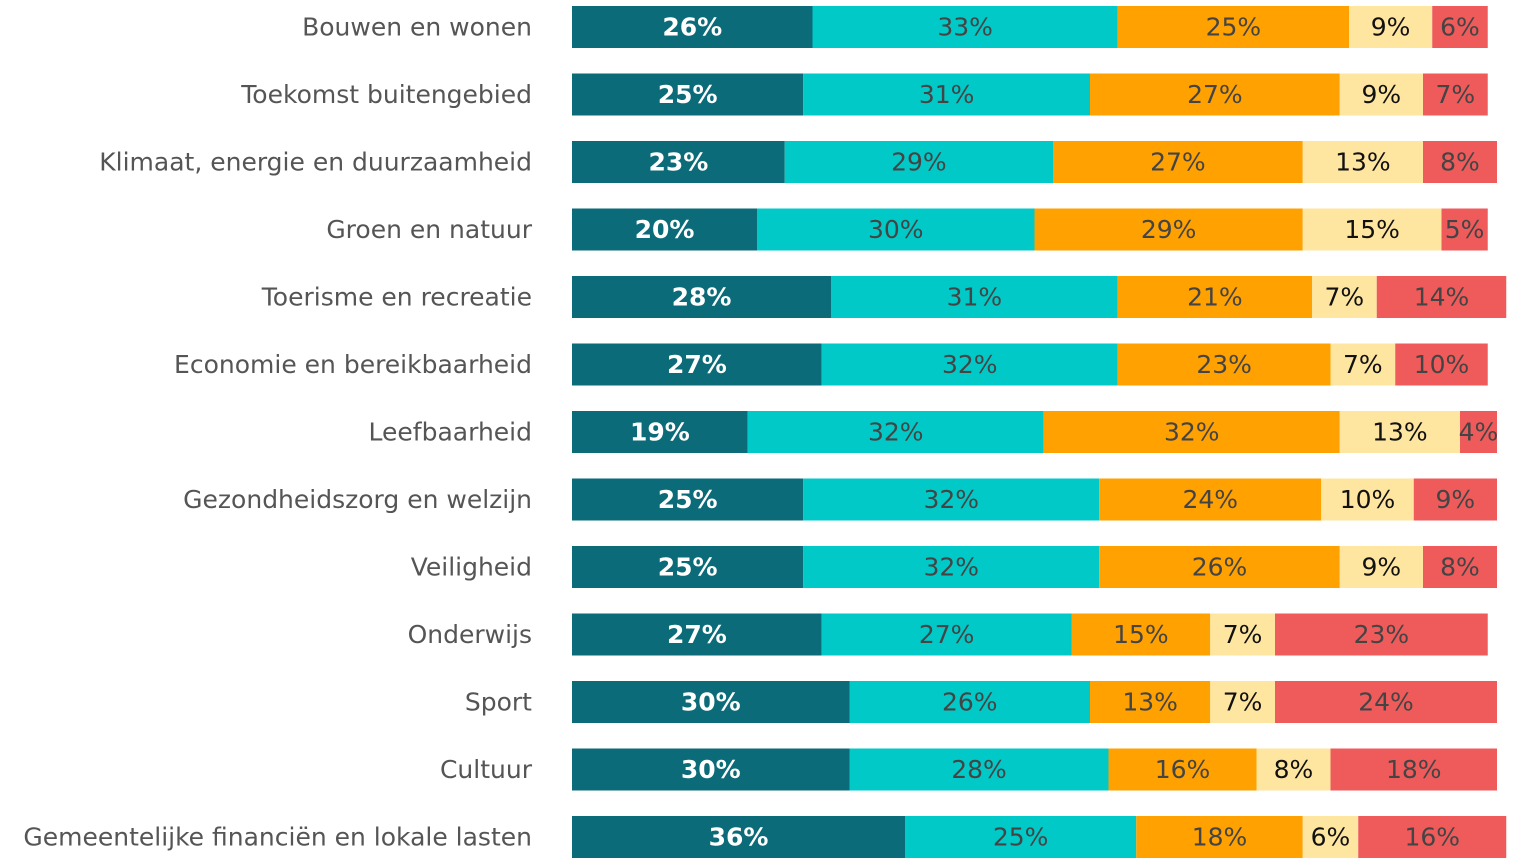  Describe the element at coordinates (470, 634) in the screenshot. I see `category-label: Onderwijs` at that location.